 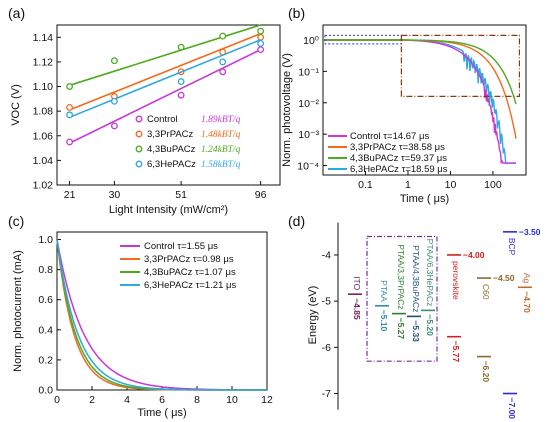 I want to click on panel-c-ytick-label: 0.6, so click(x=45, y=300).